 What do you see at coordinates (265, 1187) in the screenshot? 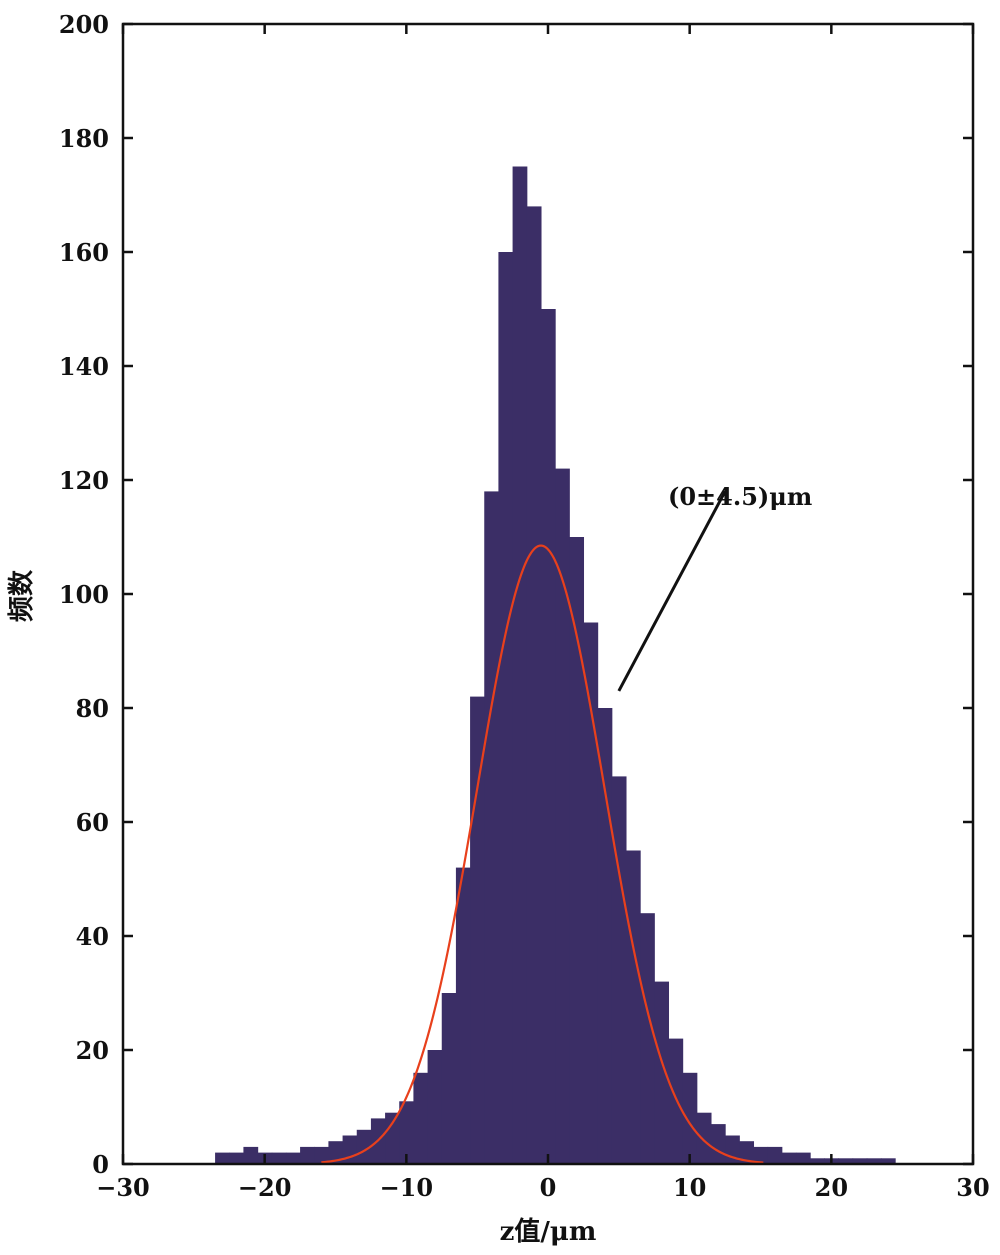
I see `x-tick-label: −20` at bounding box center [265, 1187].